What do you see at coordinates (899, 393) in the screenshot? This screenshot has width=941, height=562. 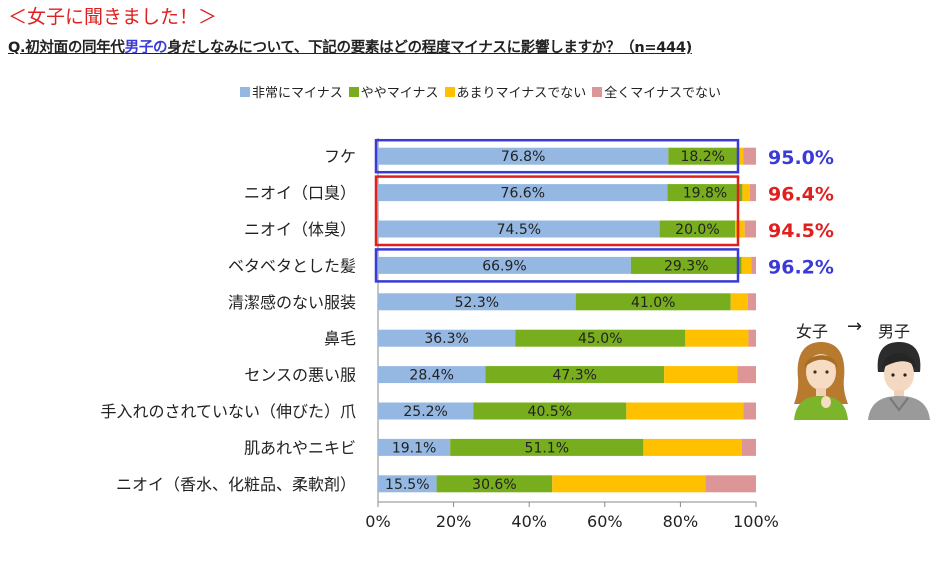 I see `male-neck` at bounding box center [899, 393].